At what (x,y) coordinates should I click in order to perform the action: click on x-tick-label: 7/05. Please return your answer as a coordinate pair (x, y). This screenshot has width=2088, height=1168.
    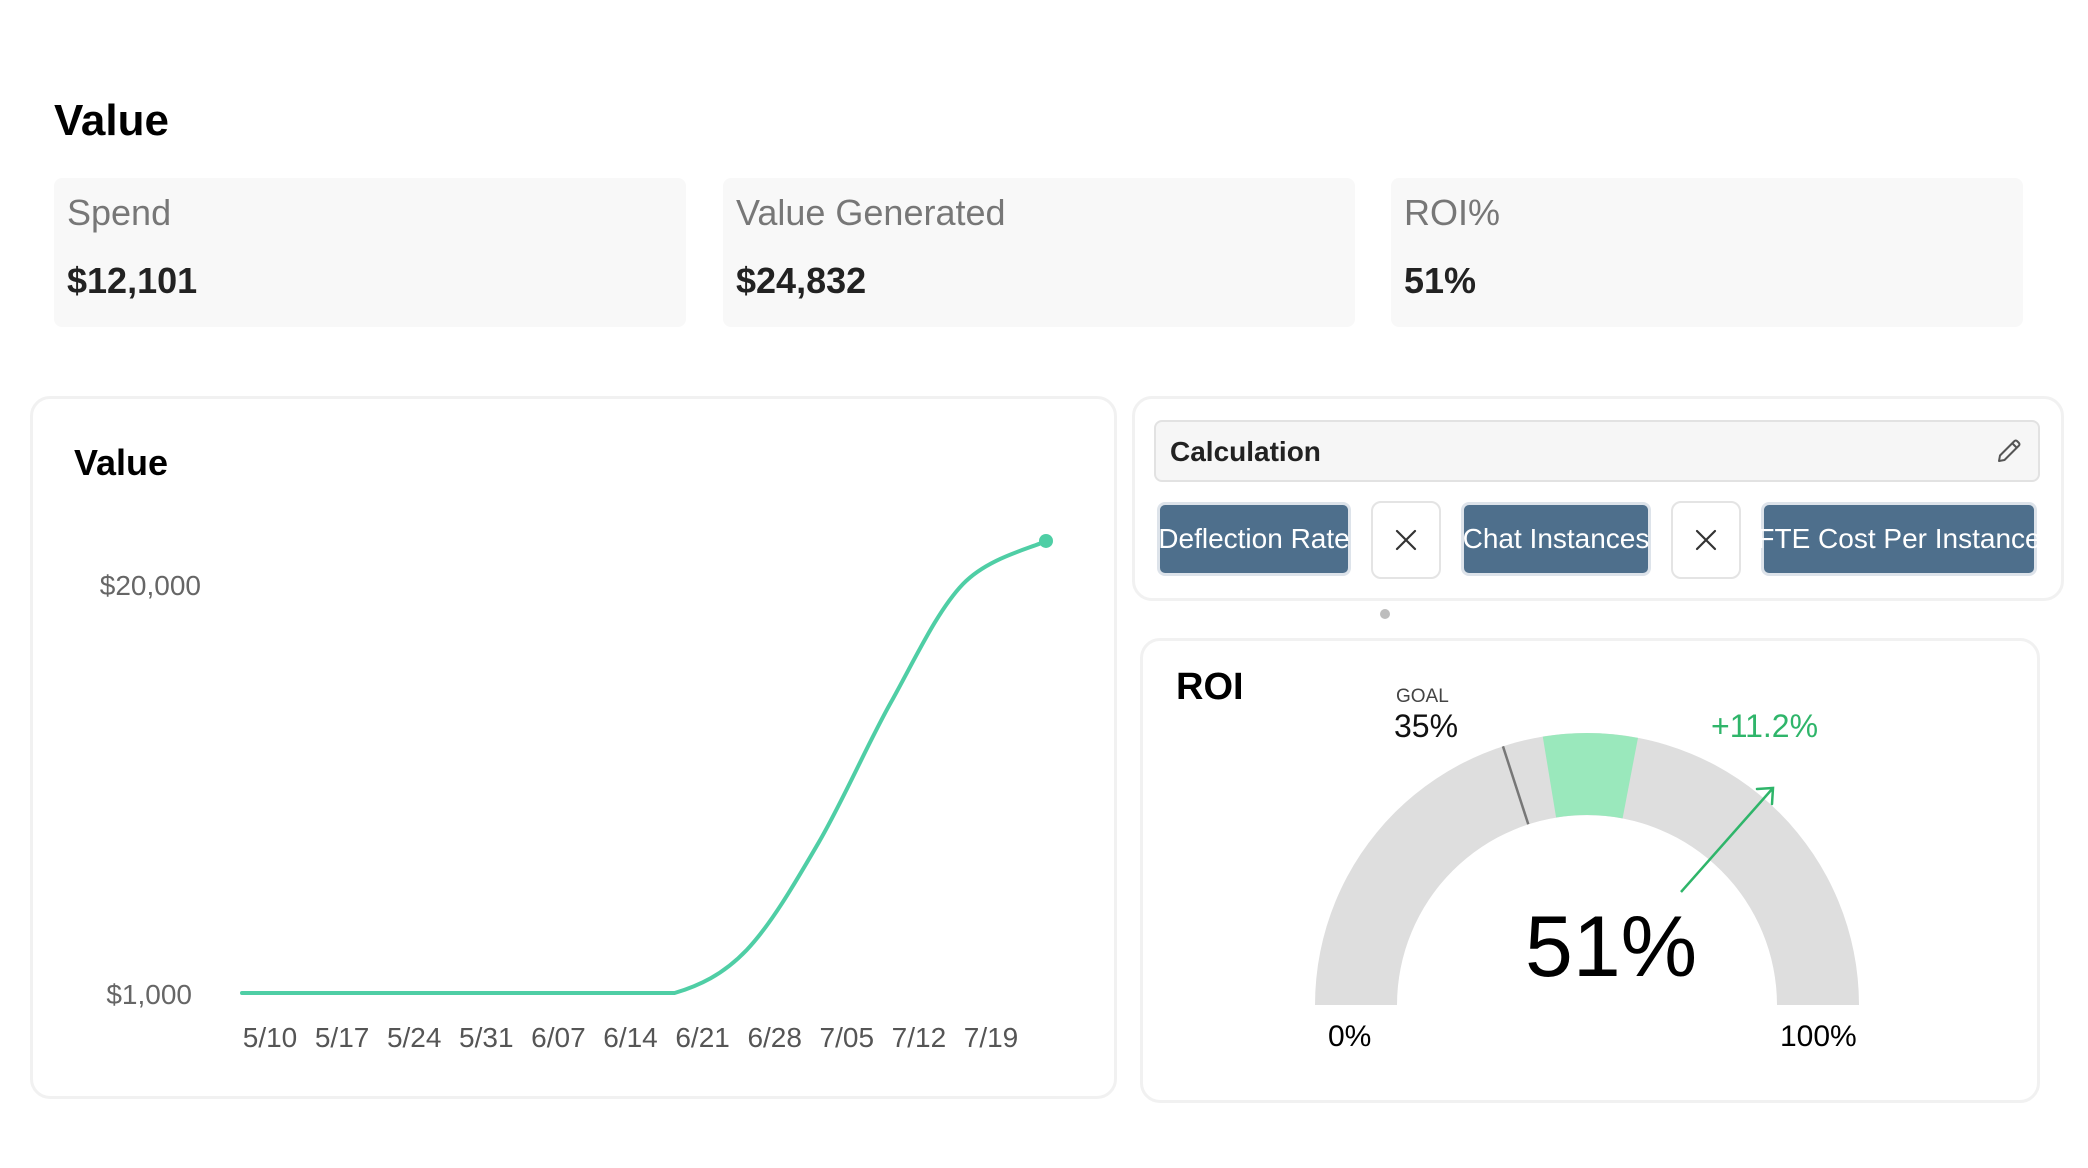
    Looking at the image, I should click on (847, 1037).